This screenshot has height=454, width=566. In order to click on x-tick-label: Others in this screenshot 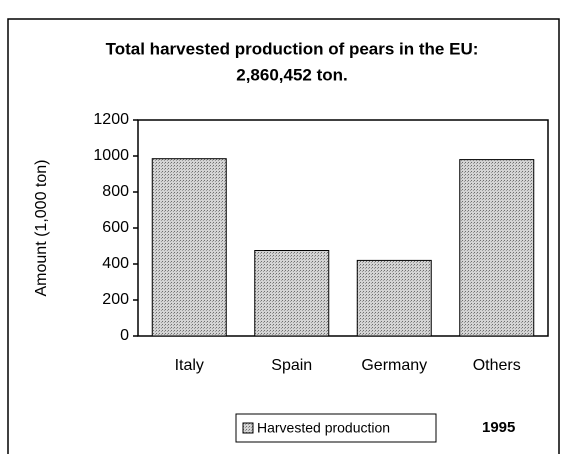, I will do `click(497, 365)`.